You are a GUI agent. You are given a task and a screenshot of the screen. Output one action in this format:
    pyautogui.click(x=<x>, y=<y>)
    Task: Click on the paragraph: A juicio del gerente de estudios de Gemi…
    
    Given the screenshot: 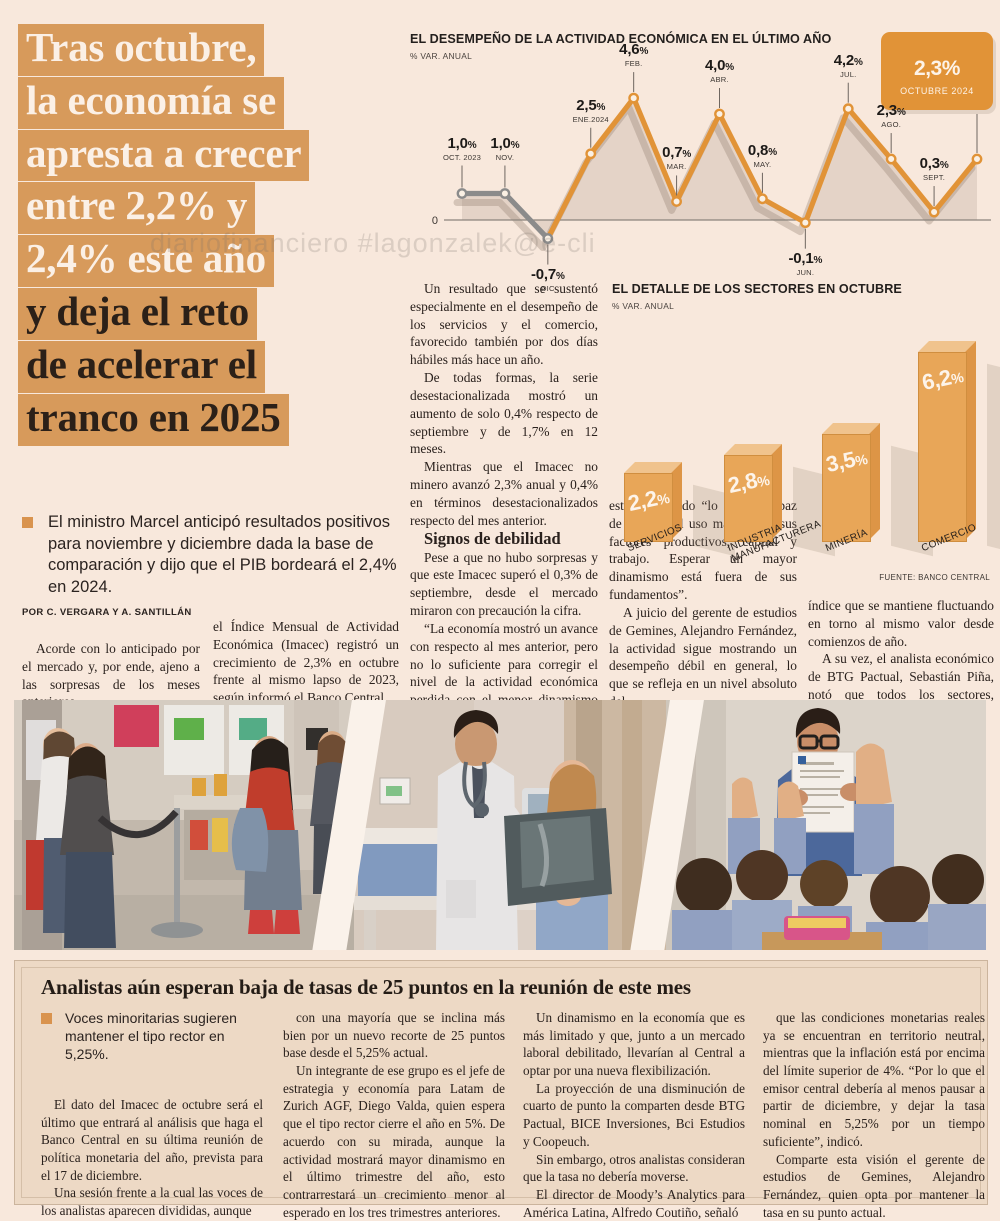 What is the action you would take?
    pyautogui.click(x=703, y=657)
    